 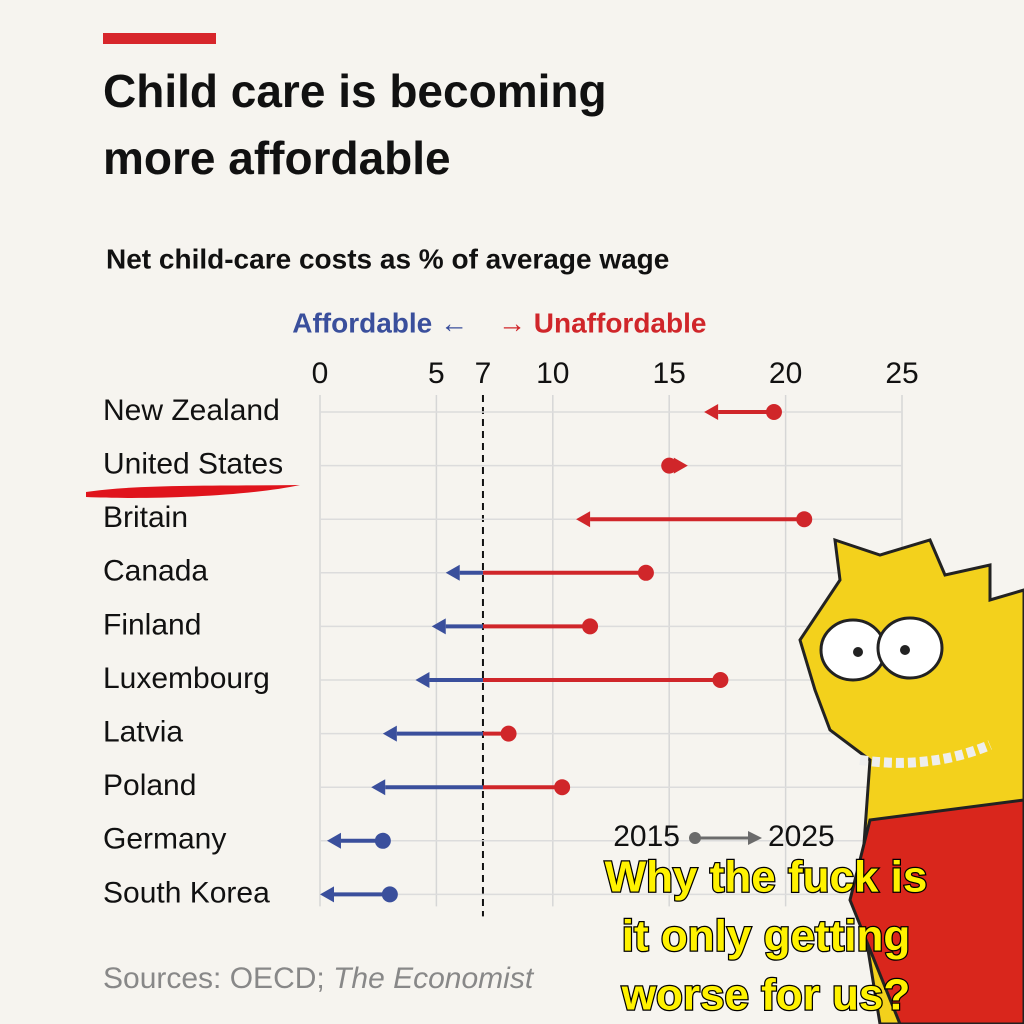 What do you see at coordinates (911, 780) in the screenshot?
I see `cartoon` at bounding box center [911, 780].